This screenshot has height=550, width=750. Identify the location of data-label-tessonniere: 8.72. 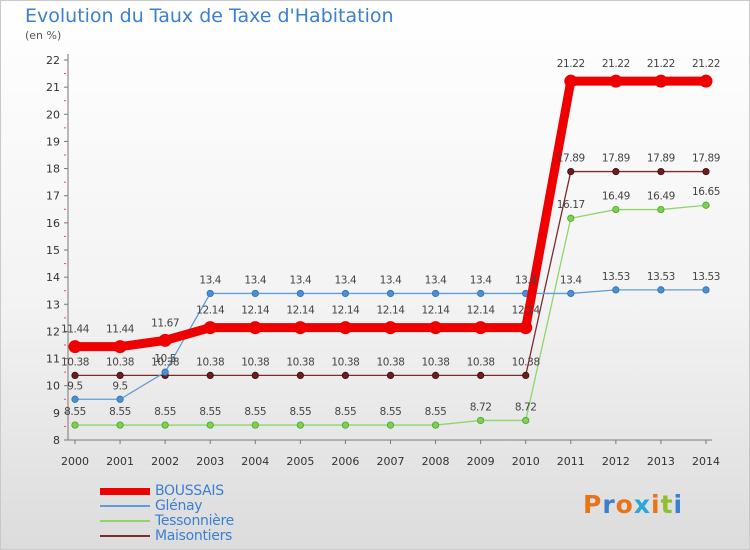
(526, 407).